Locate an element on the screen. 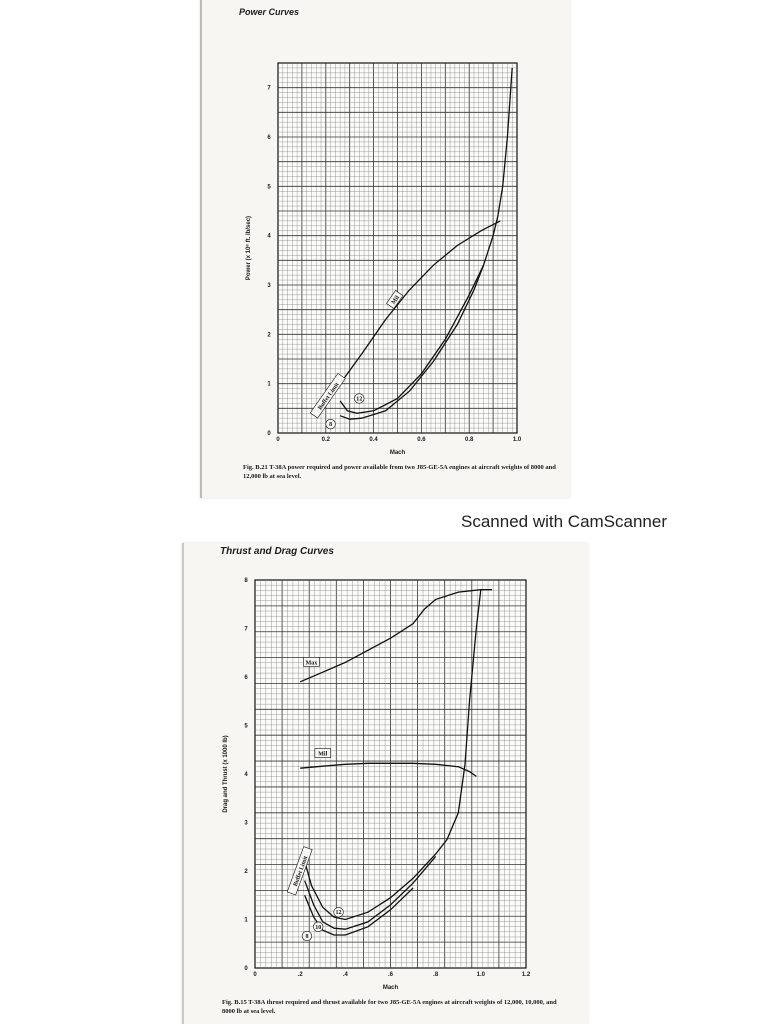 This screenshot has width=768, height=1024. curve-label-text: 10 is located at coordinates (318, 928).